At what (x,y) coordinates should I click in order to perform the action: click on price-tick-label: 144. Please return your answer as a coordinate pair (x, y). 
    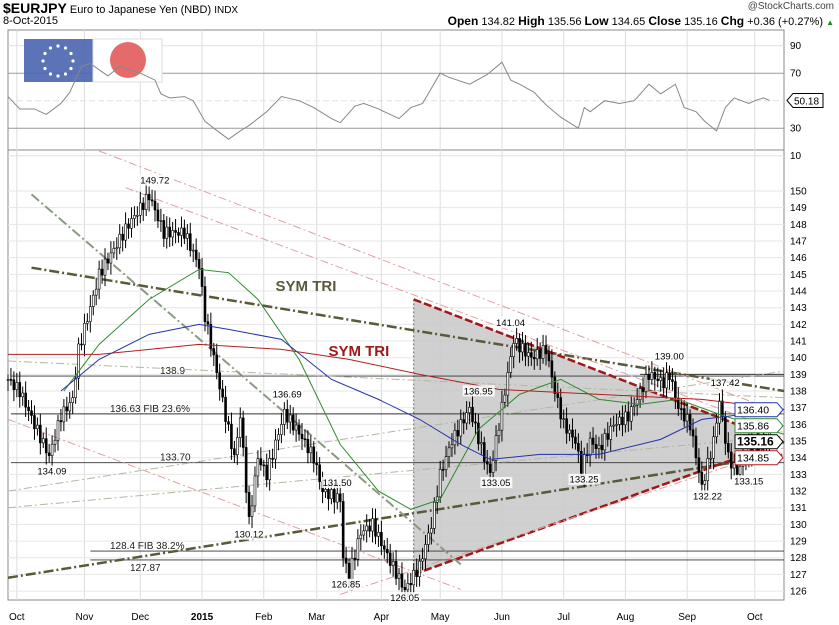
    Looking at the image, I should click on (798, 292).